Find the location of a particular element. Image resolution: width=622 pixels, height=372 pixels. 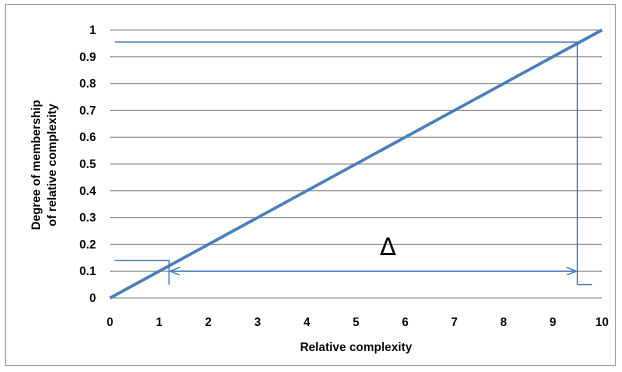

x-tick-label-5: 5 is located at coordinates (356, 322).